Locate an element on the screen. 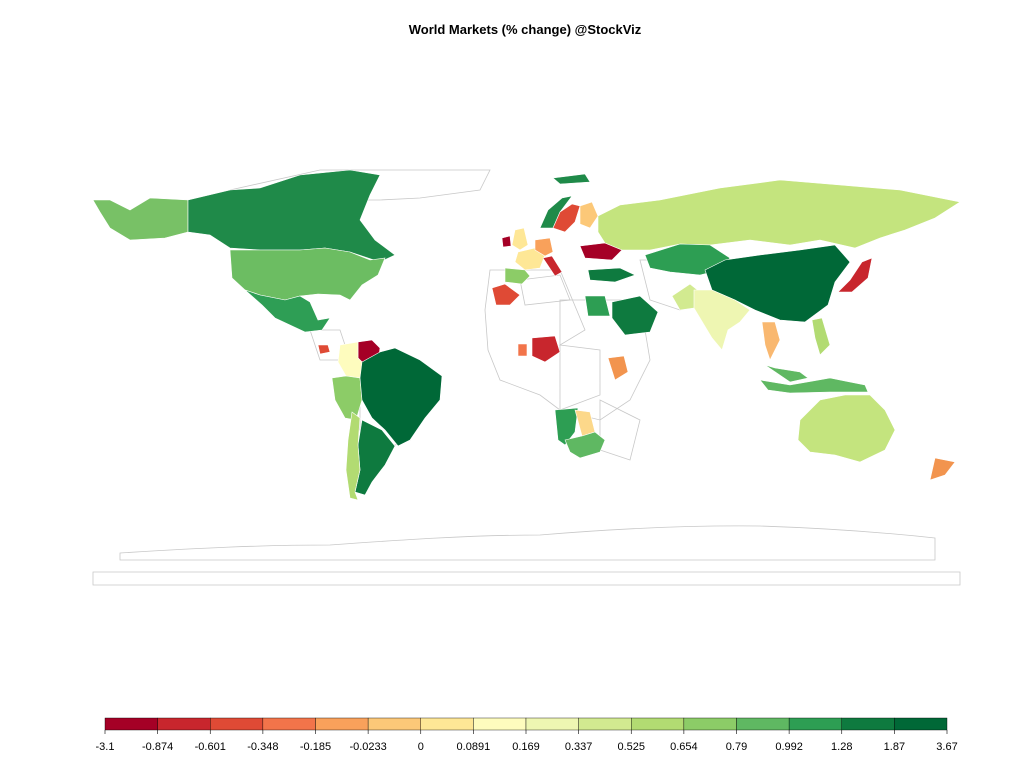 Image resolution: width=1024 pixels, height=768 pixels. legend-tick-label: -0.348 is located at coordinates (262, 747).